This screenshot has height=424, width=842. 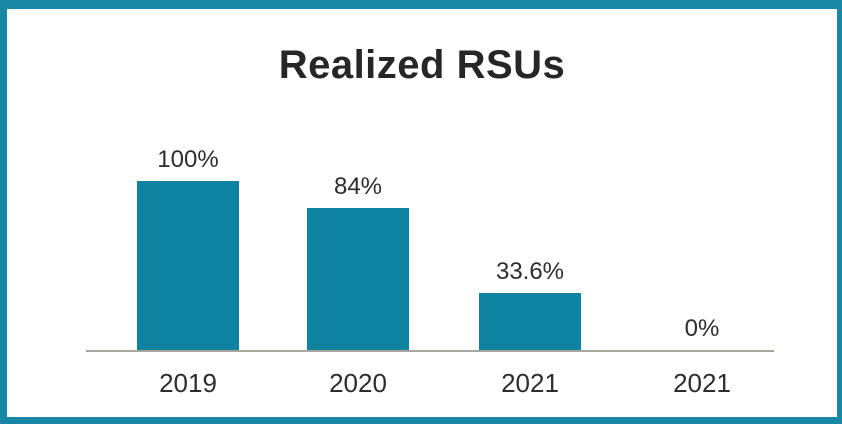 What do you see at coordinates (358, 186) in the screenshot?
I see `bar-value-label-2020: 84%` at bounding box center [358, 186].